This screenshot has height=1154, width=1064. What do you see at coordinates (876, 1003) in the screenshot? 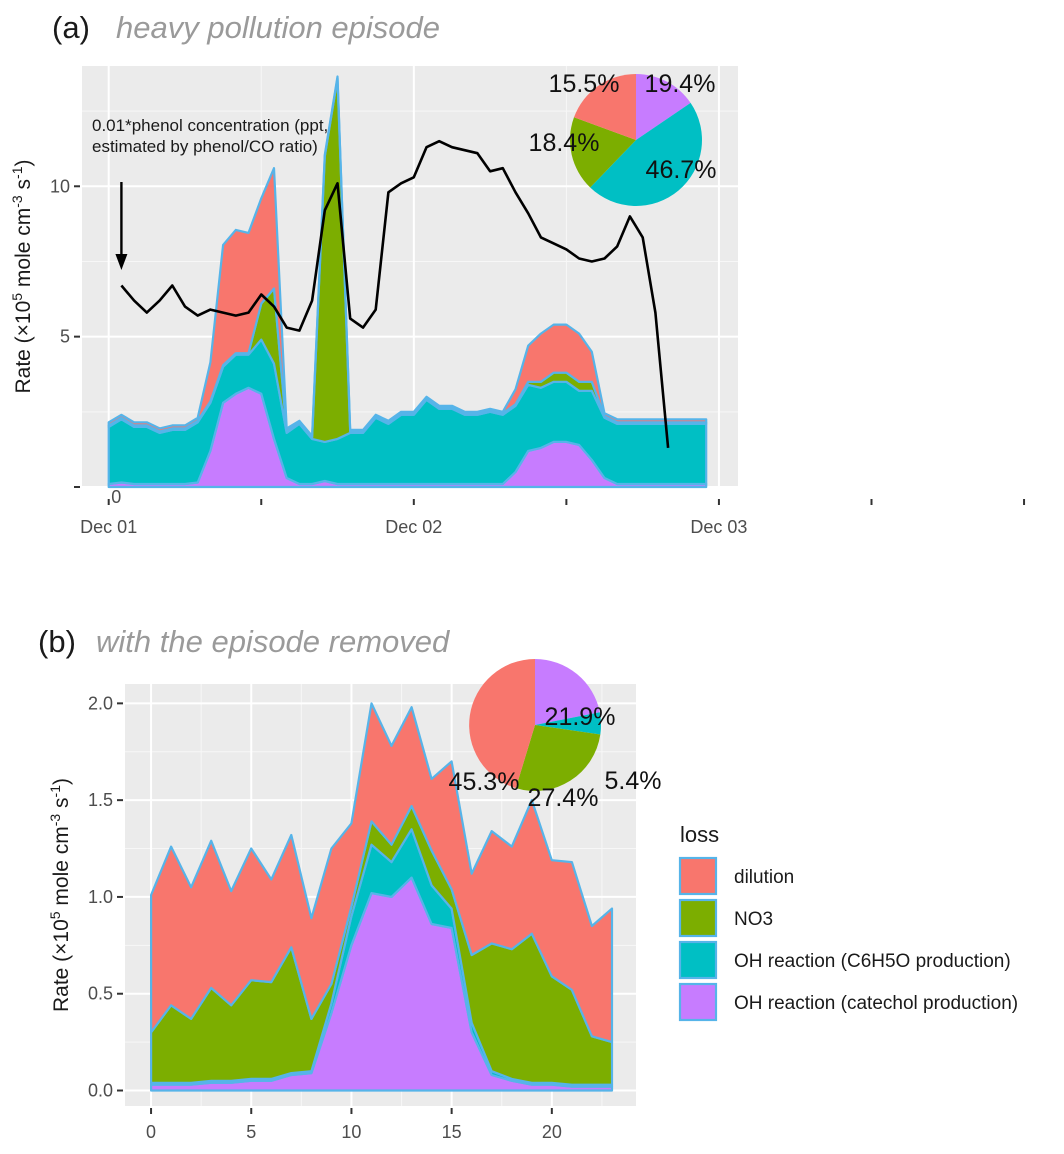
I see `legend-label-oh-reaction-catechol-production: OH reaction (catechol production)` at bounding box center [876, 1003].